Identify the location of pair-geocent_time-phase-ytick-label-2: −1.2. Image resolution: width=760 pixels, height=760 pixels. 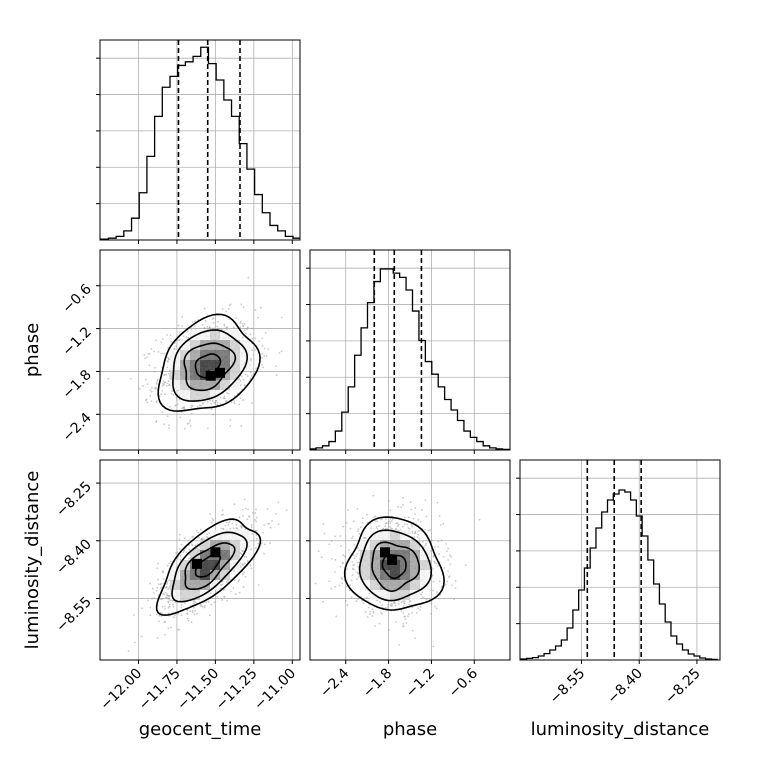
(76, 341).